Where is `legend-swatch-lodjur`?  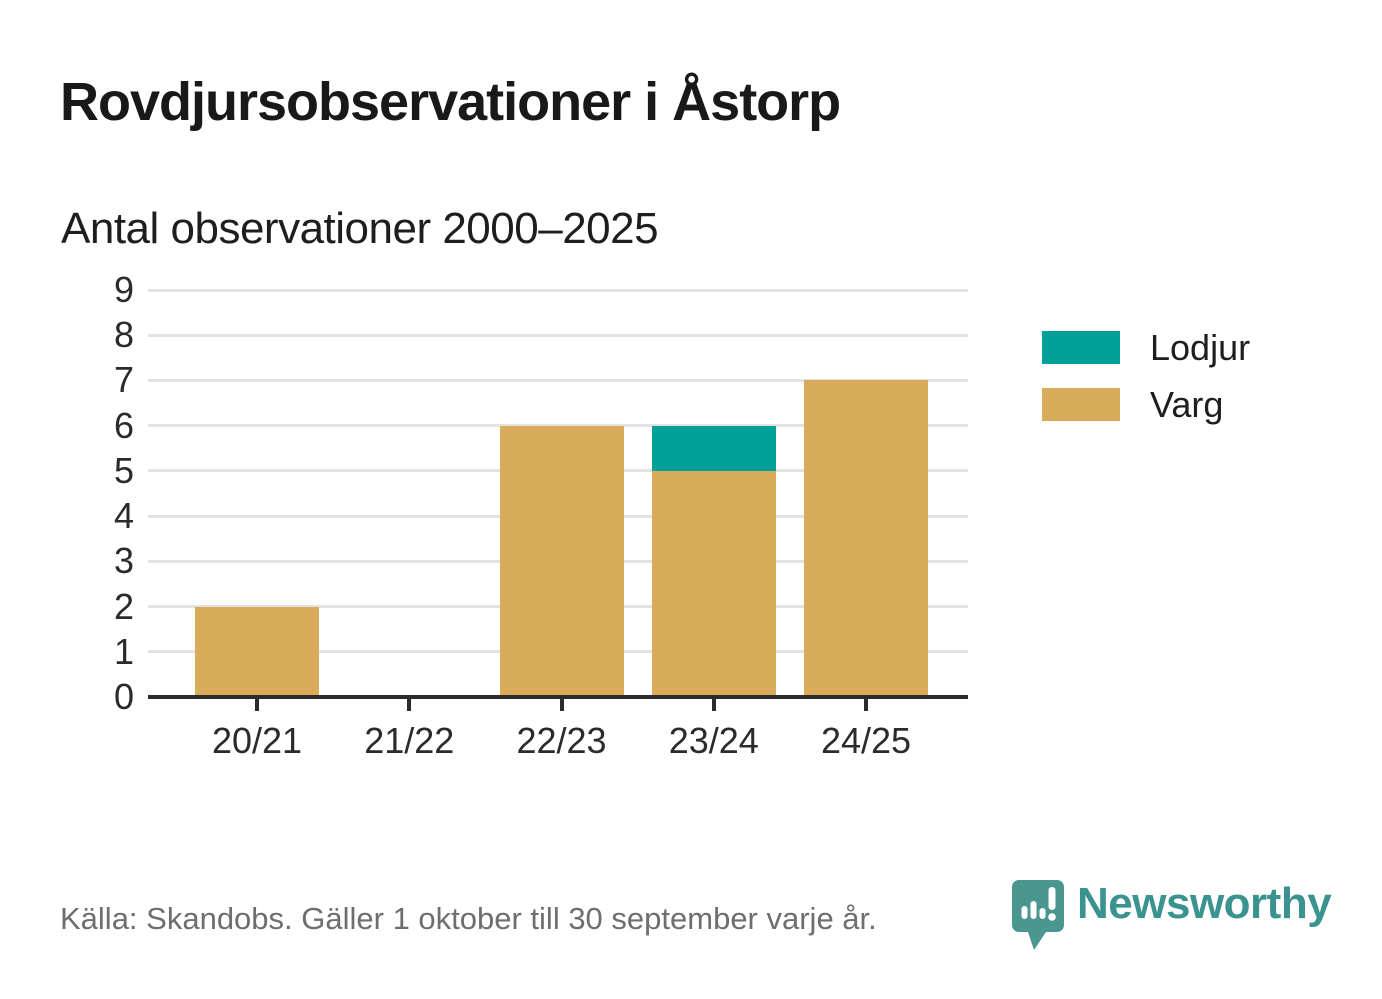 legend-swatch-lodjur is located at coordinates (1081, 347).